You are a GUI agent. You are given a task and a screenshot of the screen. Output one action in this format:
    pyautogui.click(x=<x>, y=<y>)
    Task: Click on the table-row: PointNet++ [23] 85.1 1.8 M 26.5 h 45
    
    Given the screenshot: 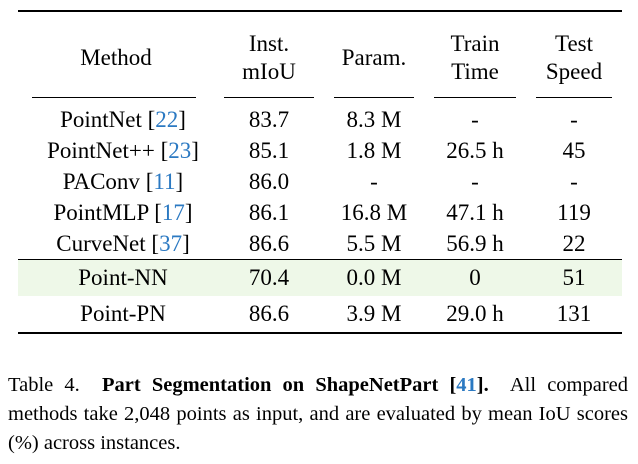 What is the action you would take?
    pyautogui.click(x=320, y=150)
    